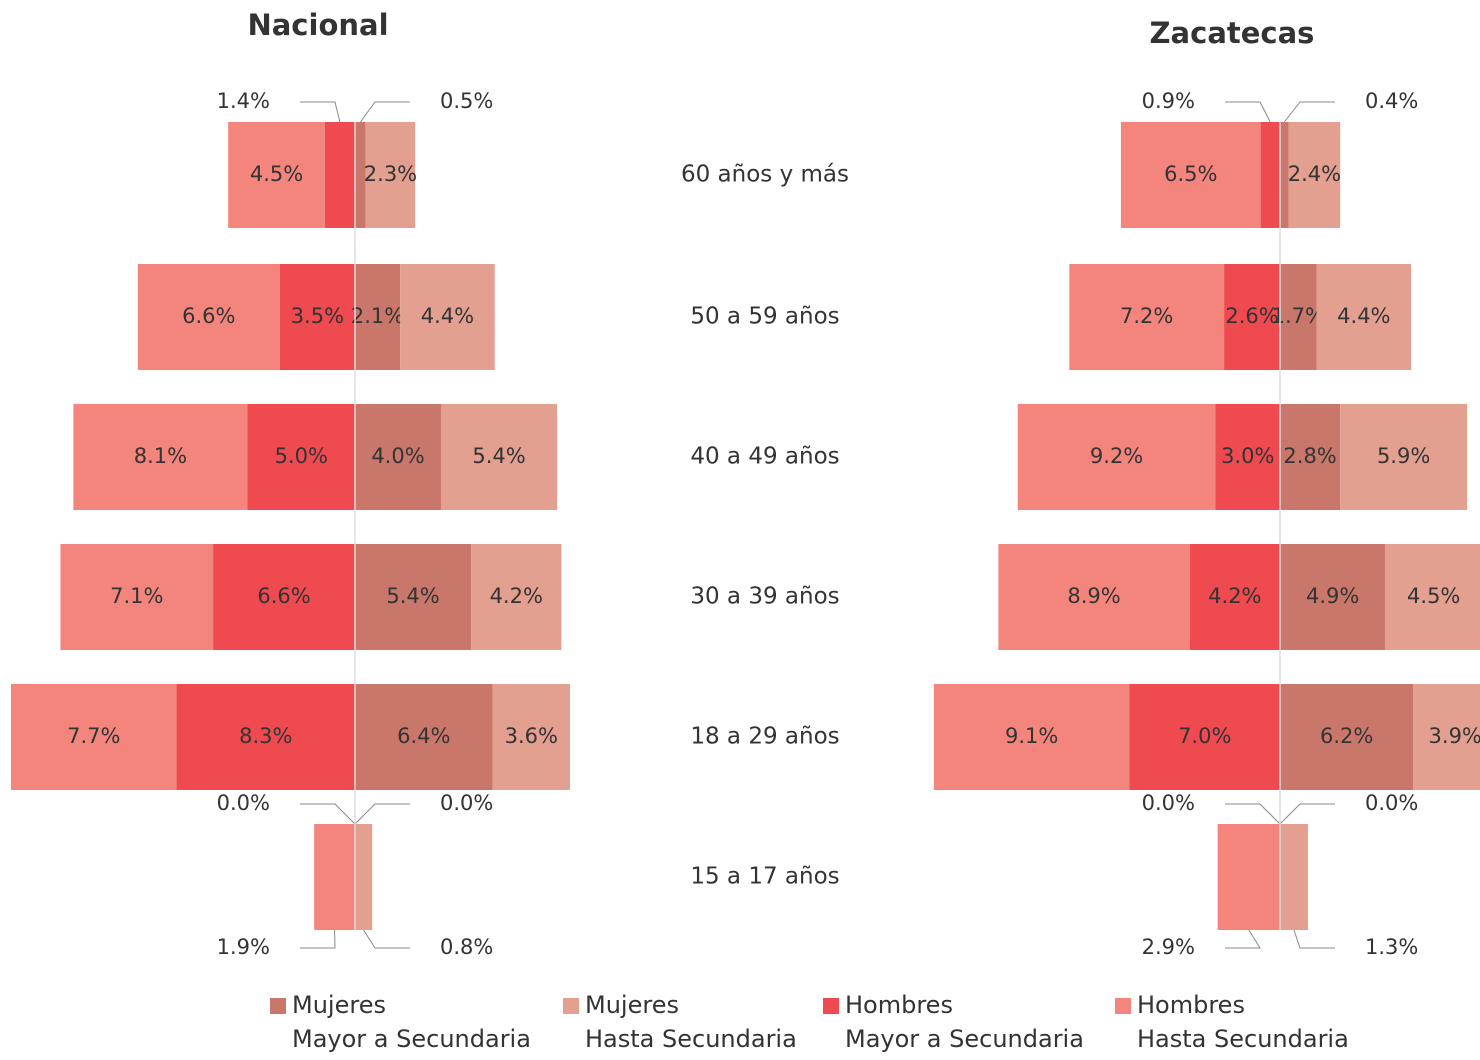 This screenshot has width=1480, height=1060. I want to click on age-label: 60 años y más, so click(765, 175).